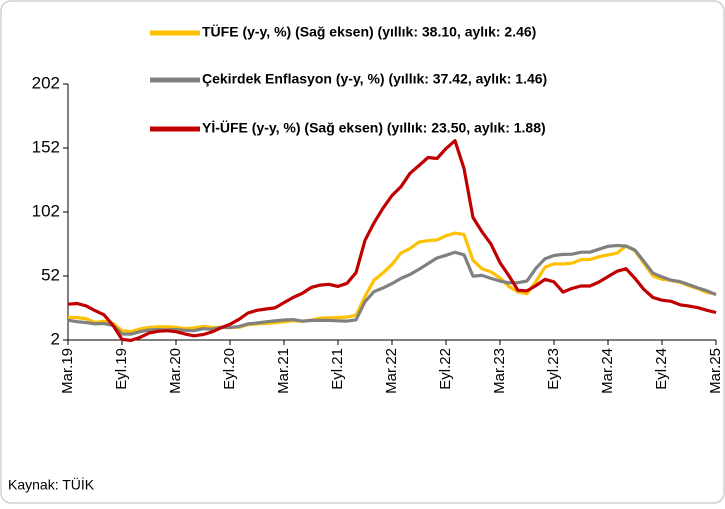 This screenshot has width=725, height=509. I want to click on x-tick-label: Mar.22, so click(391, 371).